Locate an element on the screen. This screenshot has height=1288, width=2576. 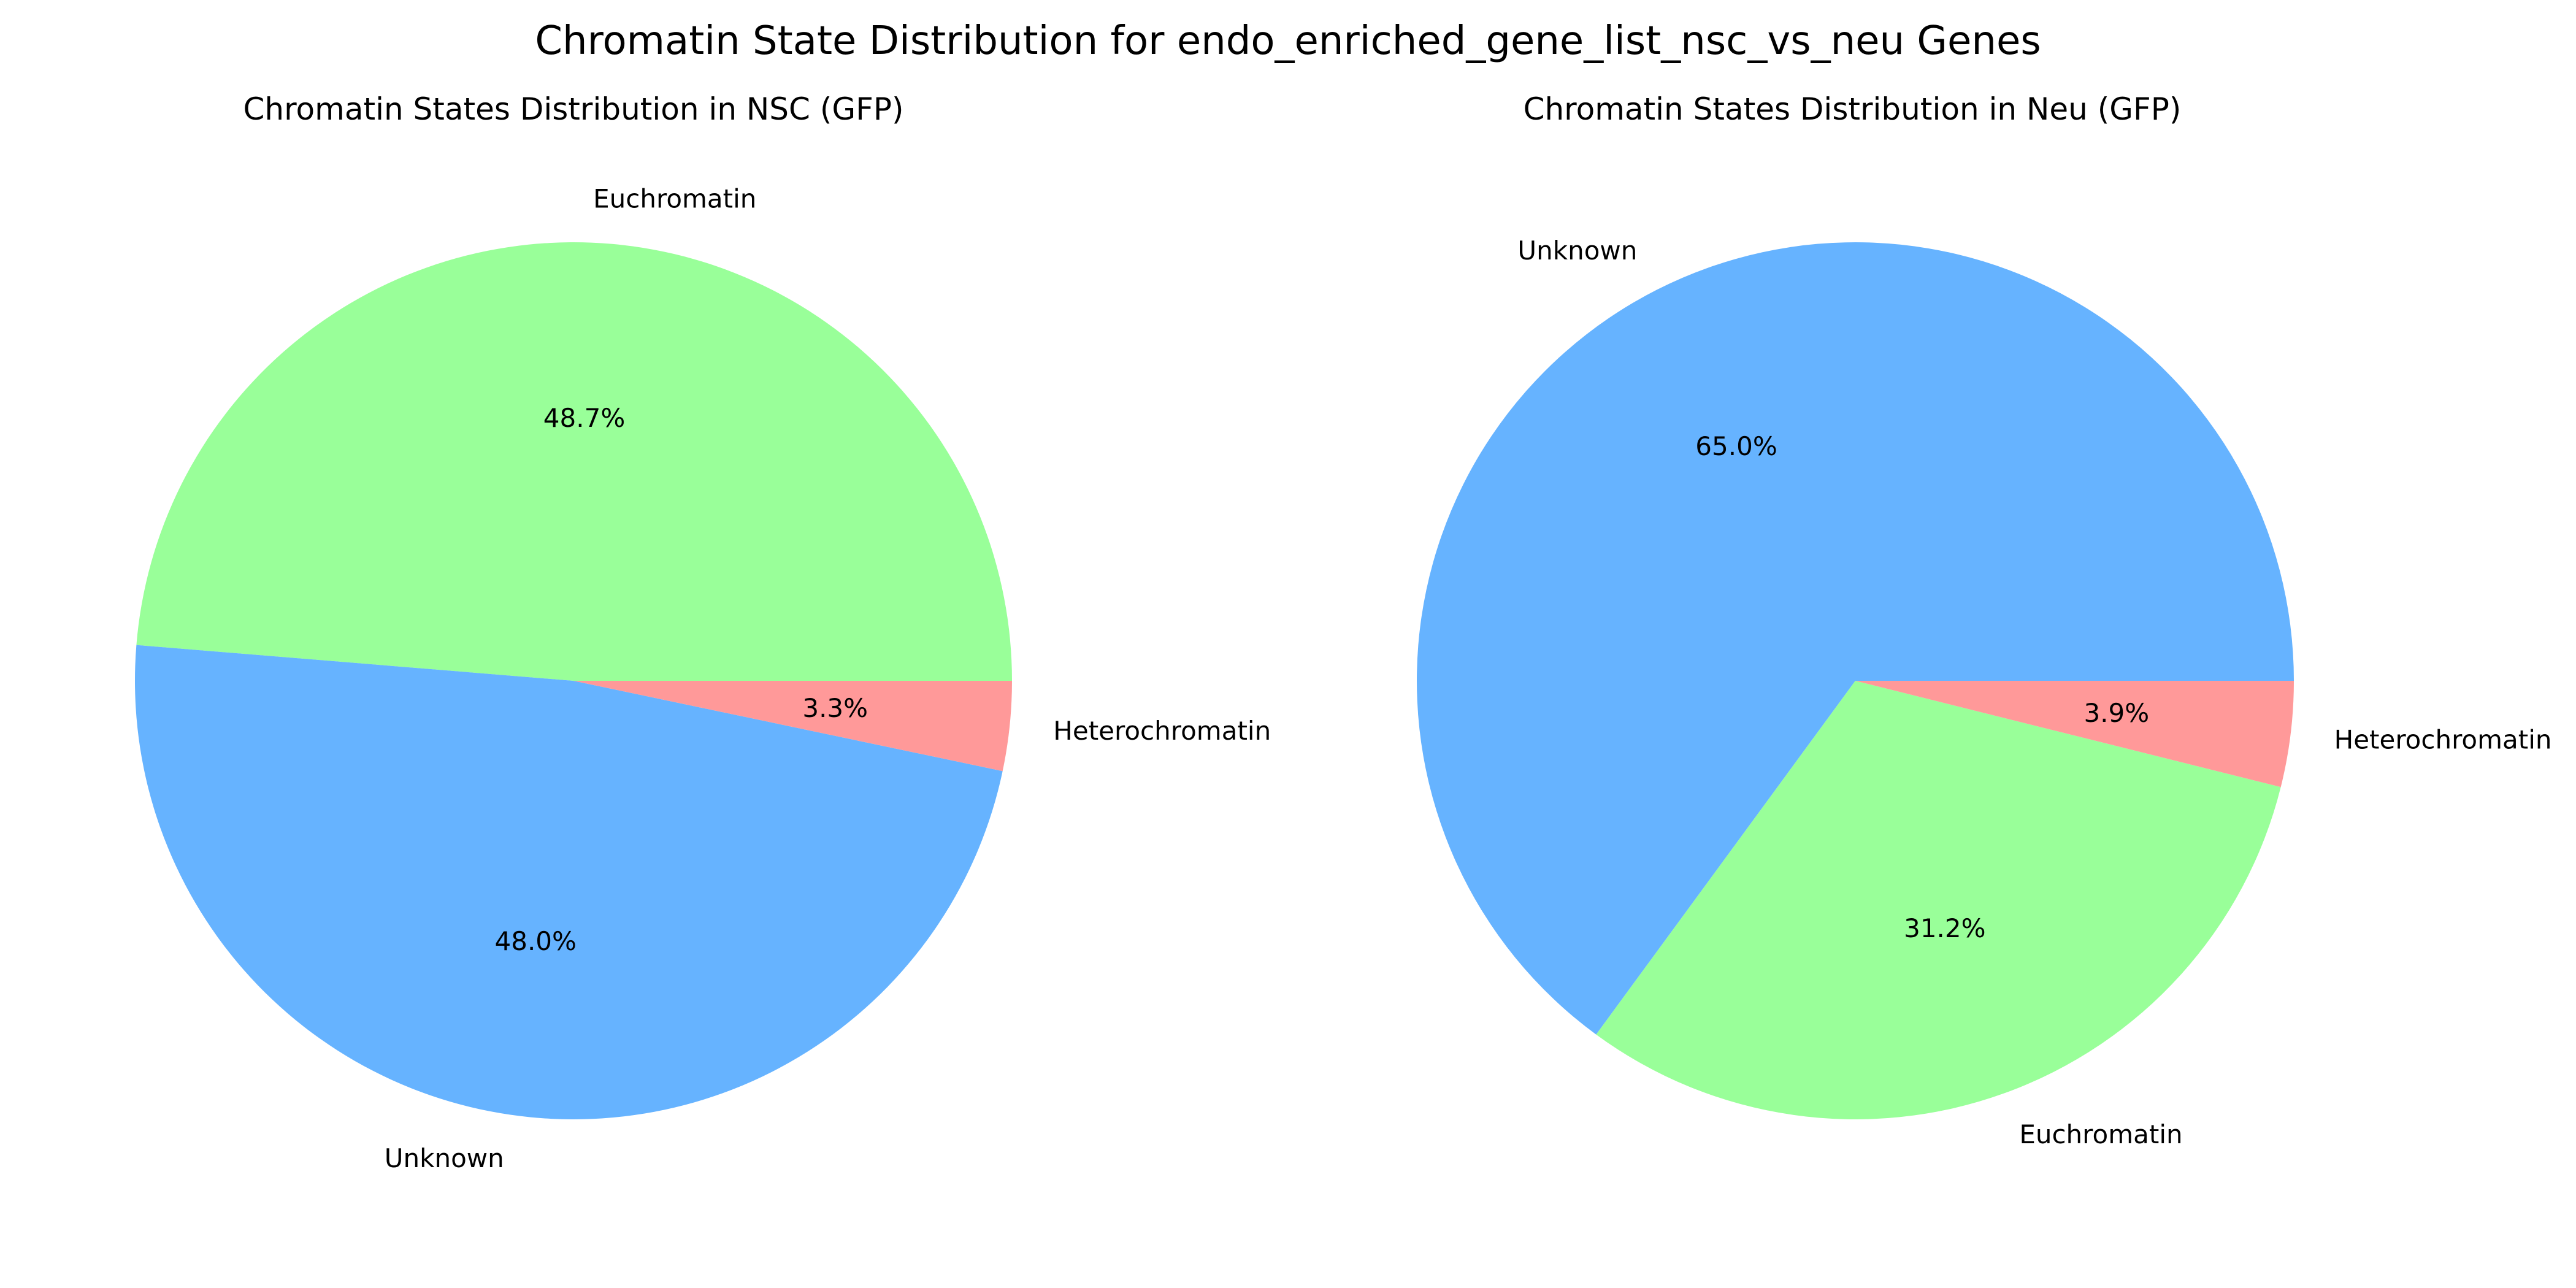
pie-pct-label-heterochromatin: 3.9% is located at coordinates (2116, 713).